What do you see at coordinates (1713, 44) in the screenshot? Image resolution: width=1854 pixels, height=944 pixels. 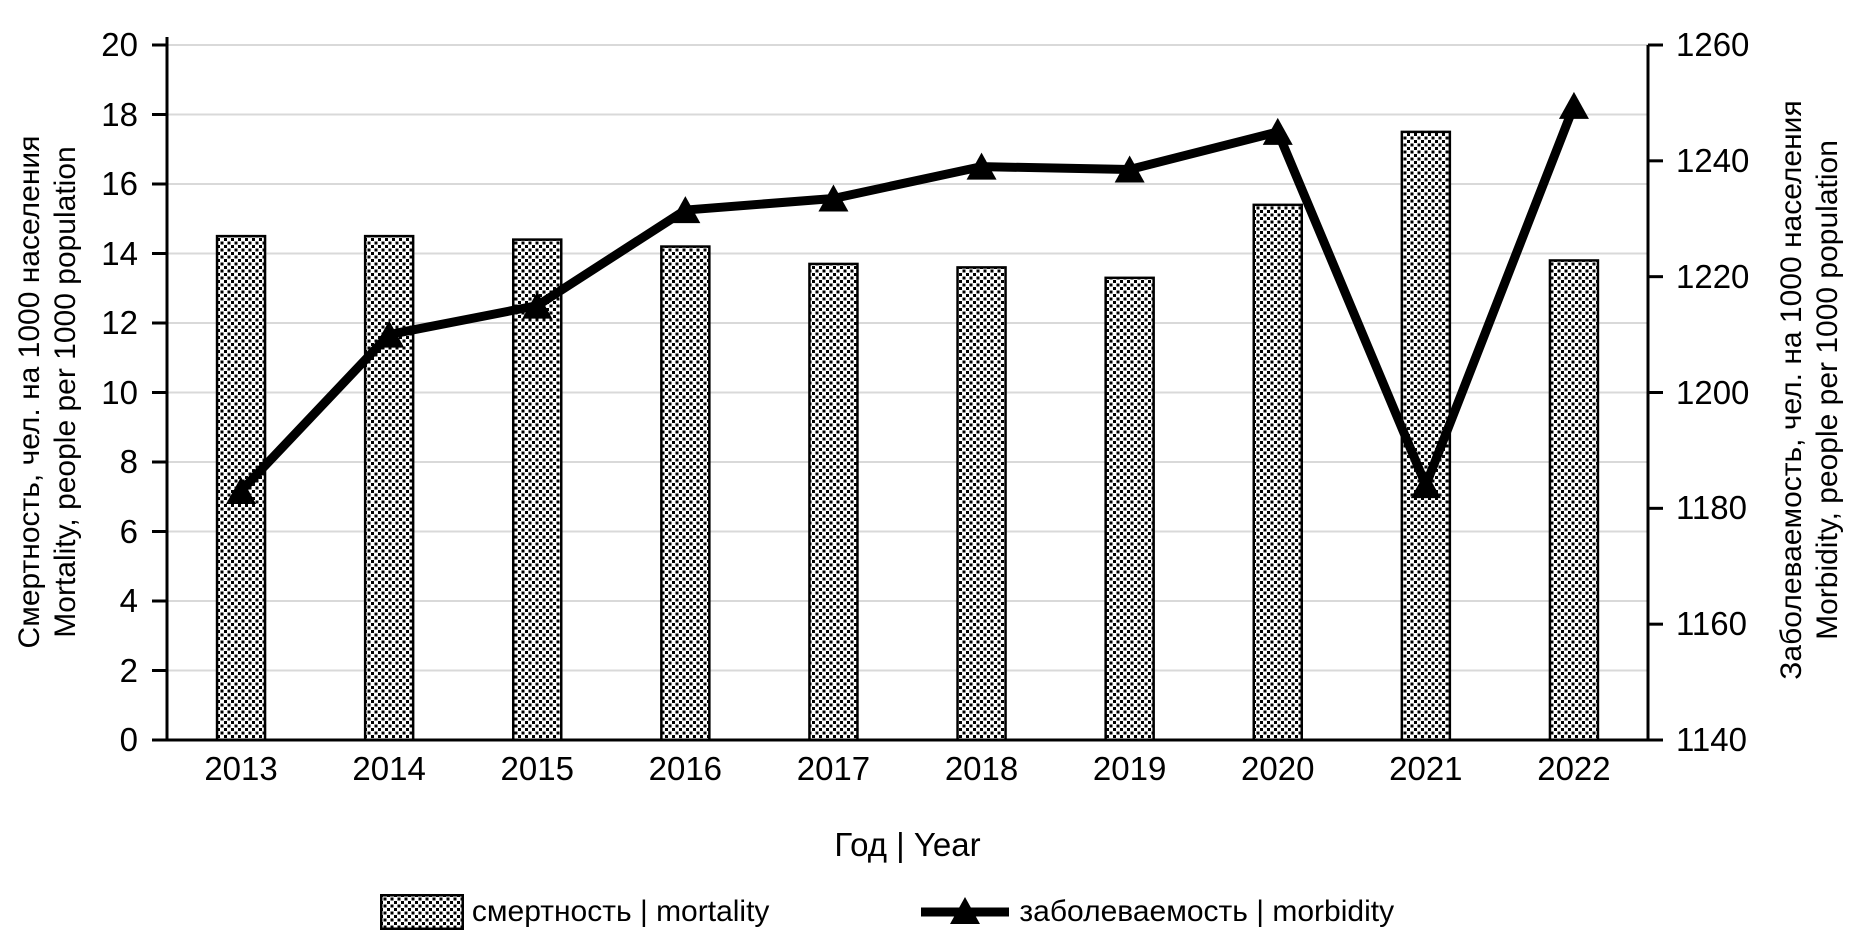 I see `right-tick-label-1260: 1260` at bounding box center [1713, 44].